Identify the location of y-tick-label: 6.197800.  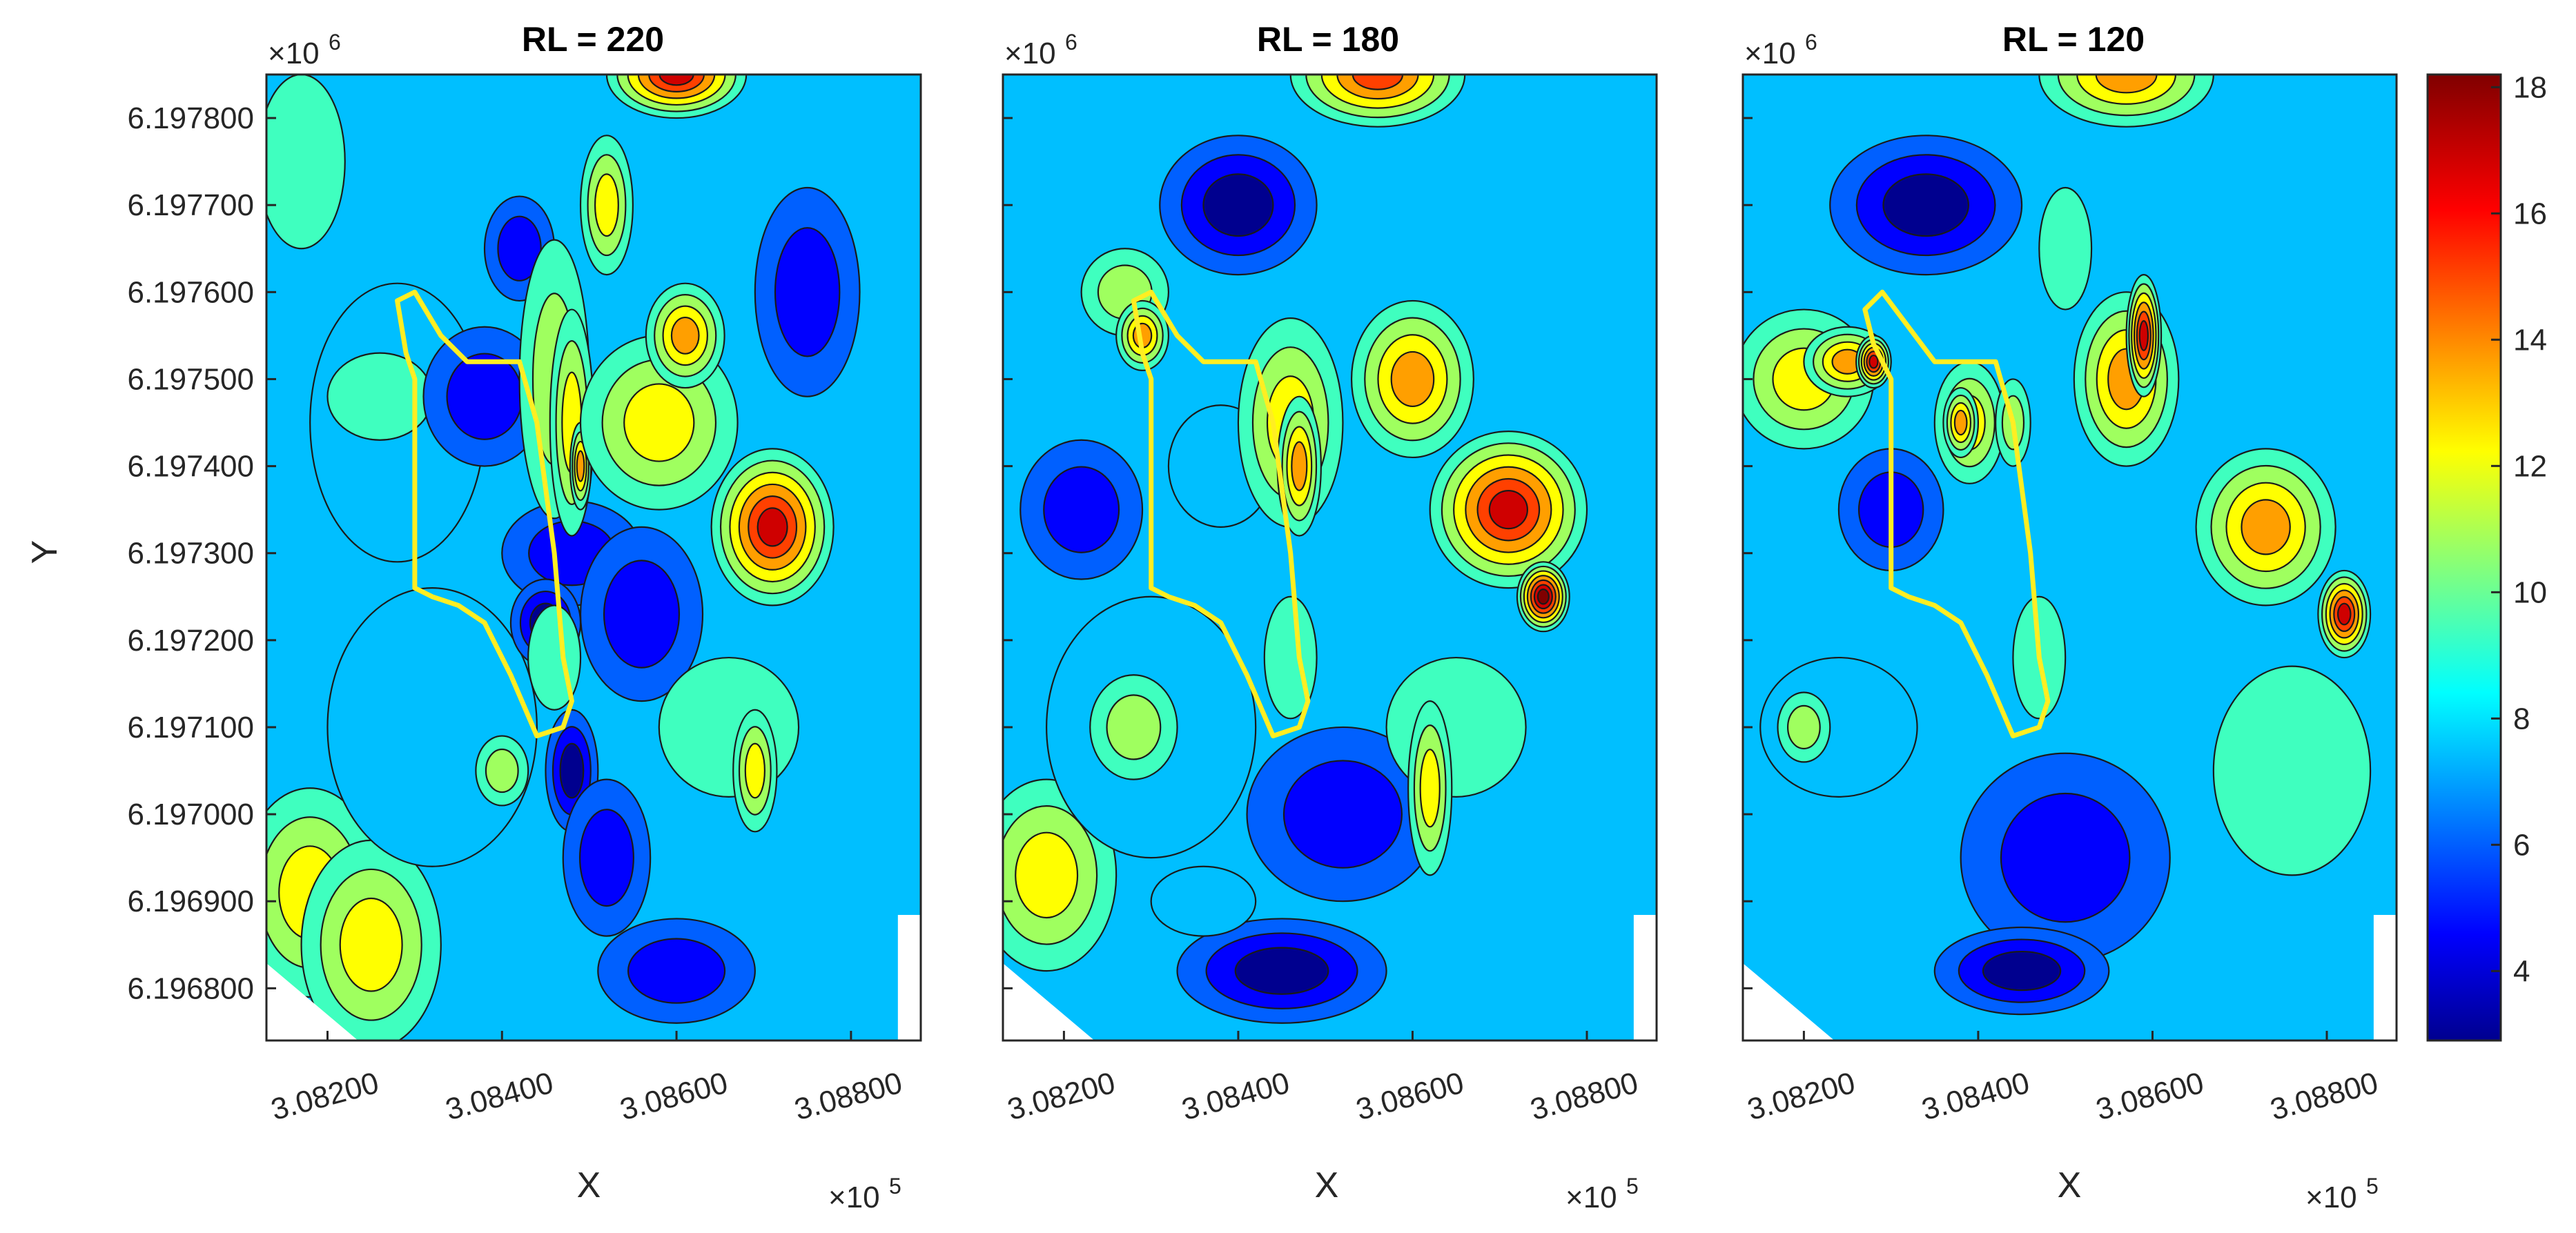
(190, 118).